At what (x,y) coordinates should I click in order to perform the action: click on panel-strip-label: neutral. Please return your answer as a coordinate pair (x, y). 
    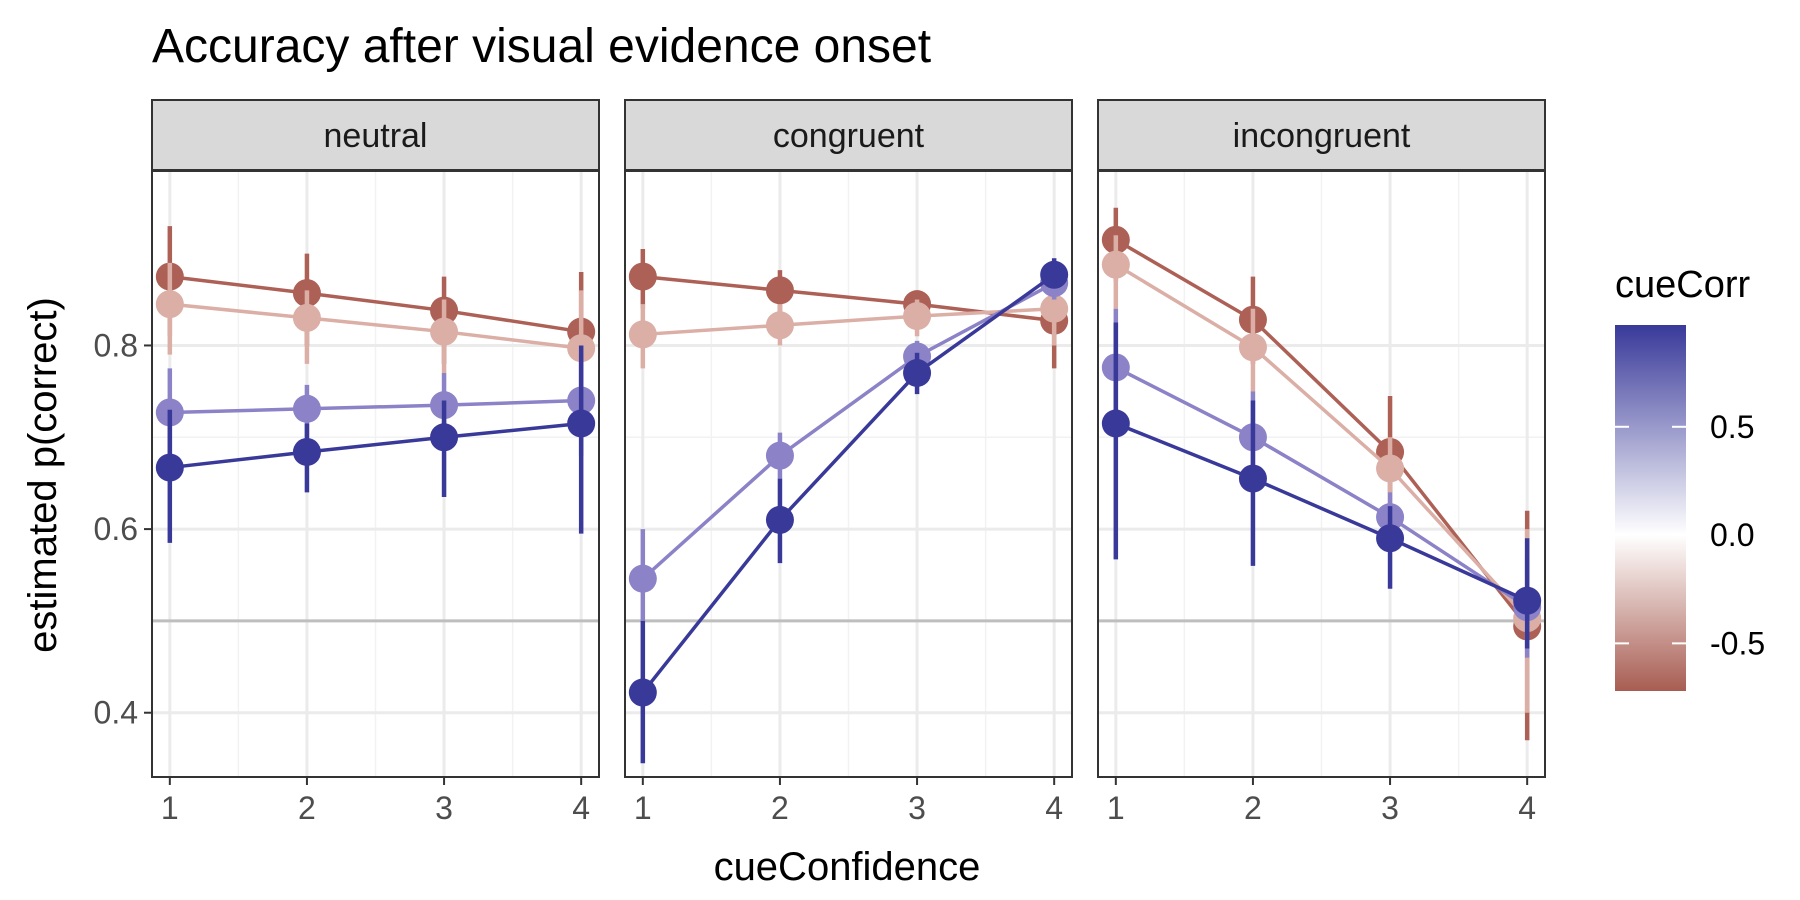
    Looking at the image, I should click on (376, 136).